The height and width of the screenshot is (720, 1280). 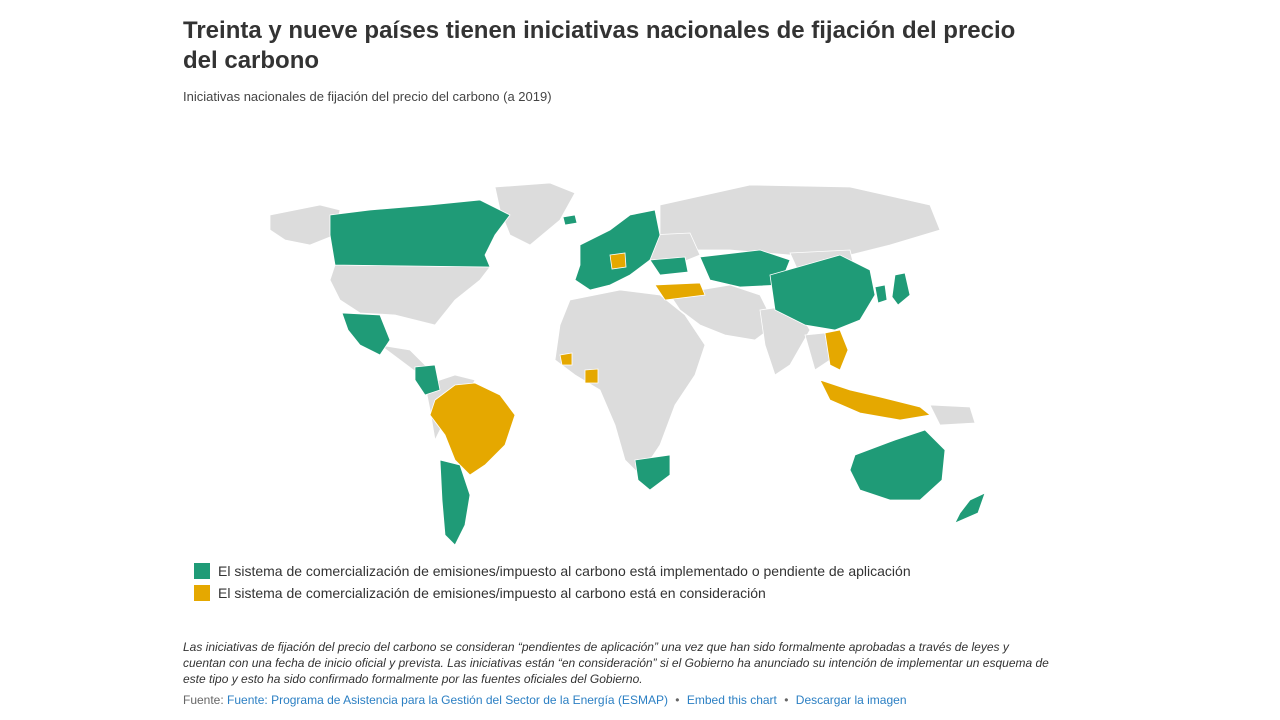 I want to click on embed-chart-link: Embed this chart, so click(x=731, y=700).